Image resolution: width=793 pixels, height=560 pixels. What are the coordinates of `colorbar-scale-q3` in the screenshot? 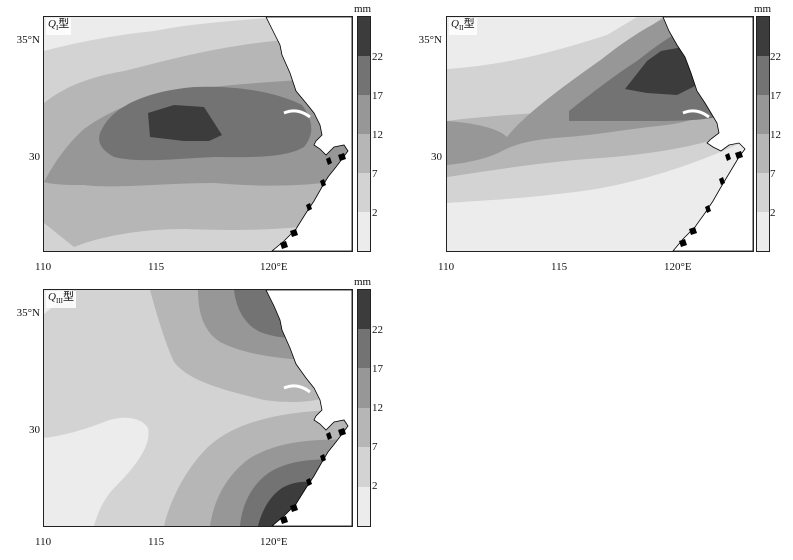 It's located at (364, 408).